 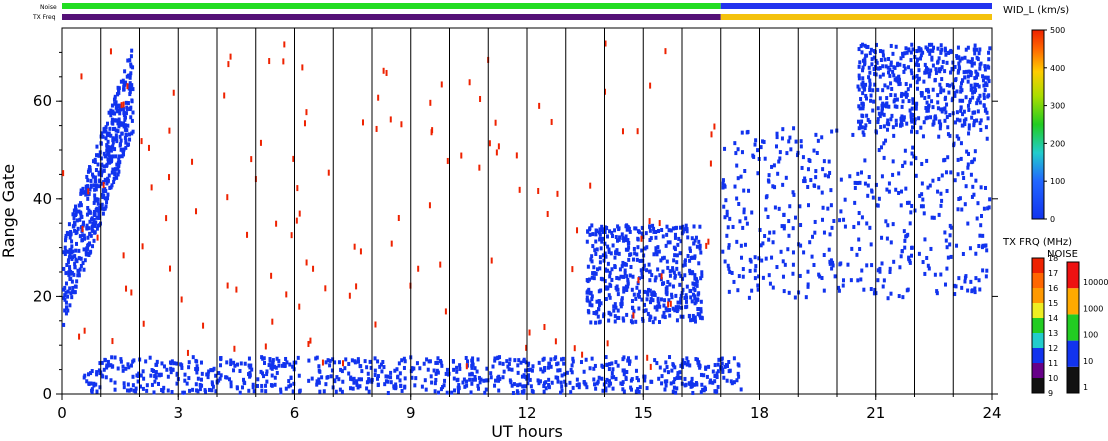 What do you see at coordinates (411, 413) in the screenshot?
I see `x-tick-label-3: 9` at bounding box center [411, 413].